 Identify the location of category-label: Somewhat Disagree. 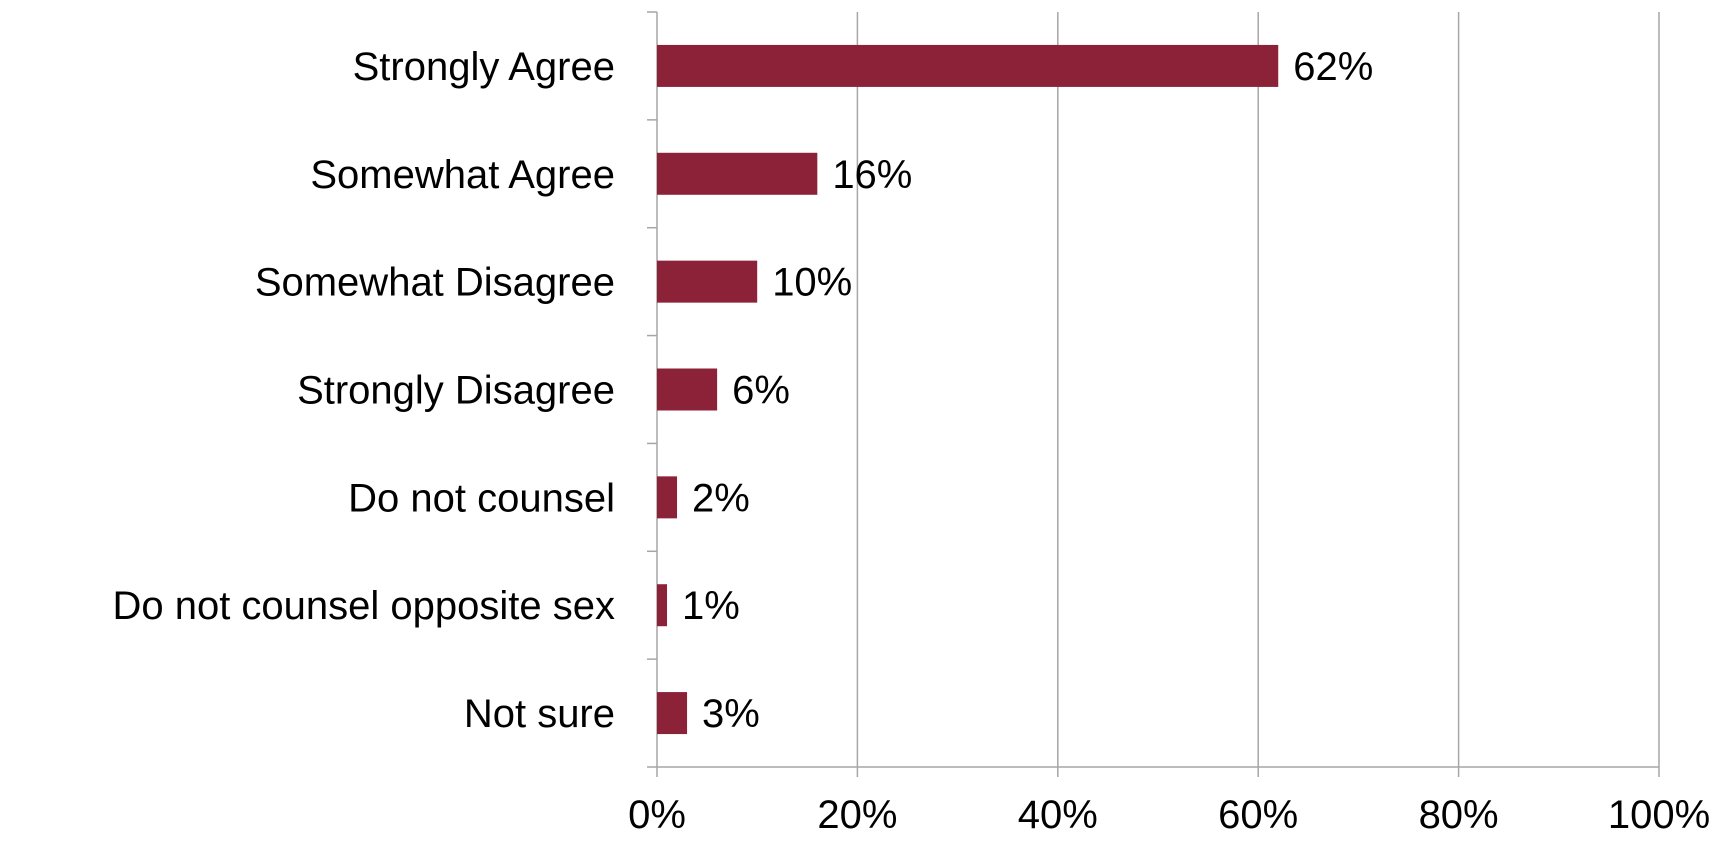
(435, 283).